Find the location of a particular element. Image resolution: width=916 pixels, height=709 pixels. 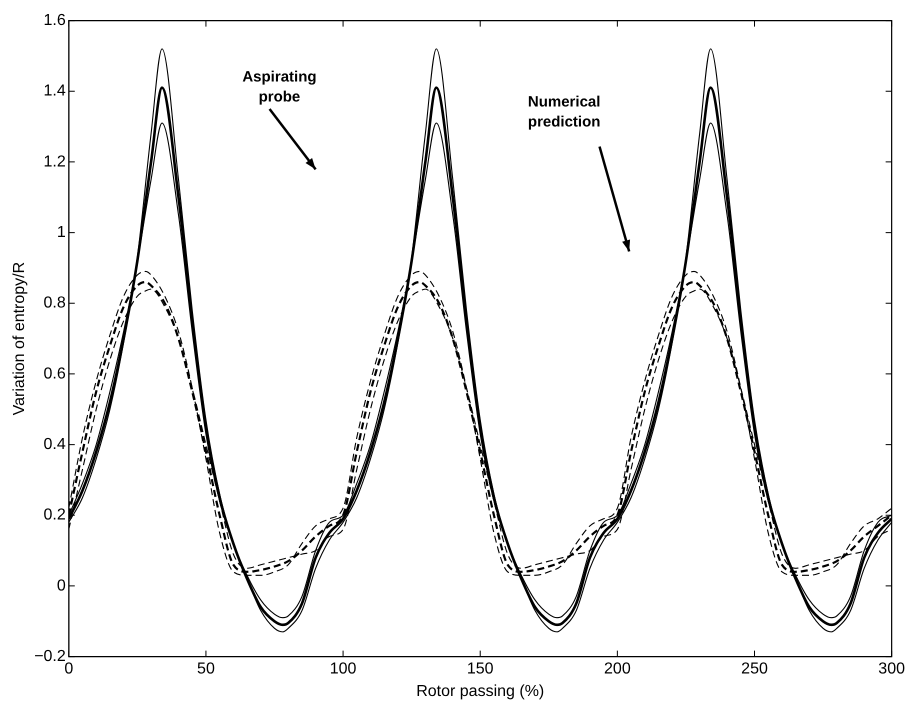

y-tick-label: 1.4 is located at coordinates (55, 91).